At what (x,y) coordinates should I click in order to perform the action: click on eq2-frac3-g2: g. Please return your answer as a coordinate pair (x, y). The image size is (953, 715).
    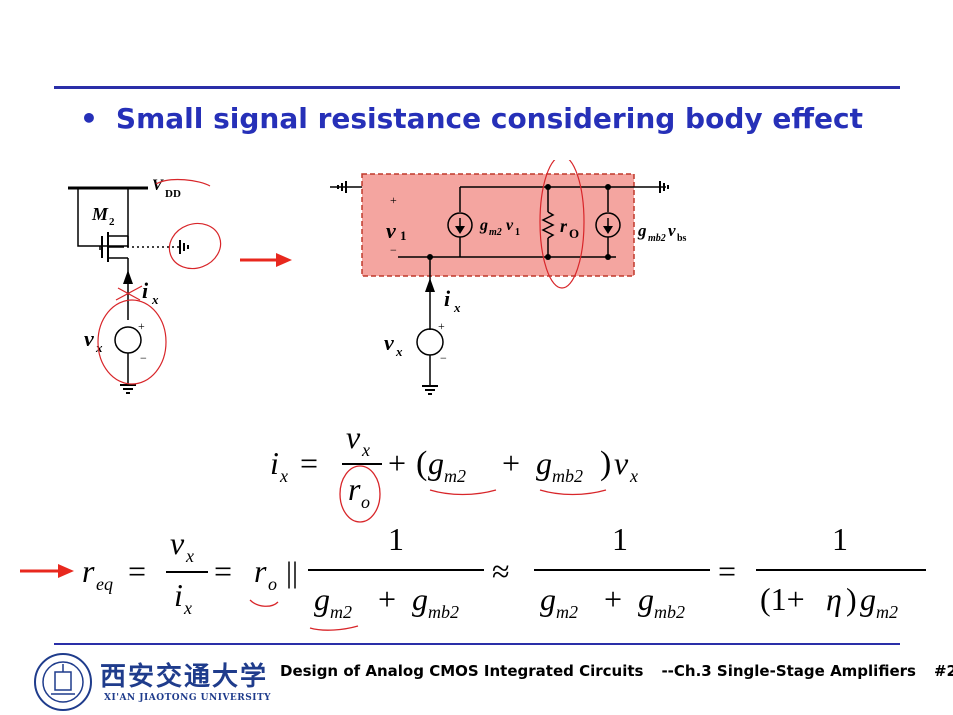
    Looking at the image, I should click on (646, 599).